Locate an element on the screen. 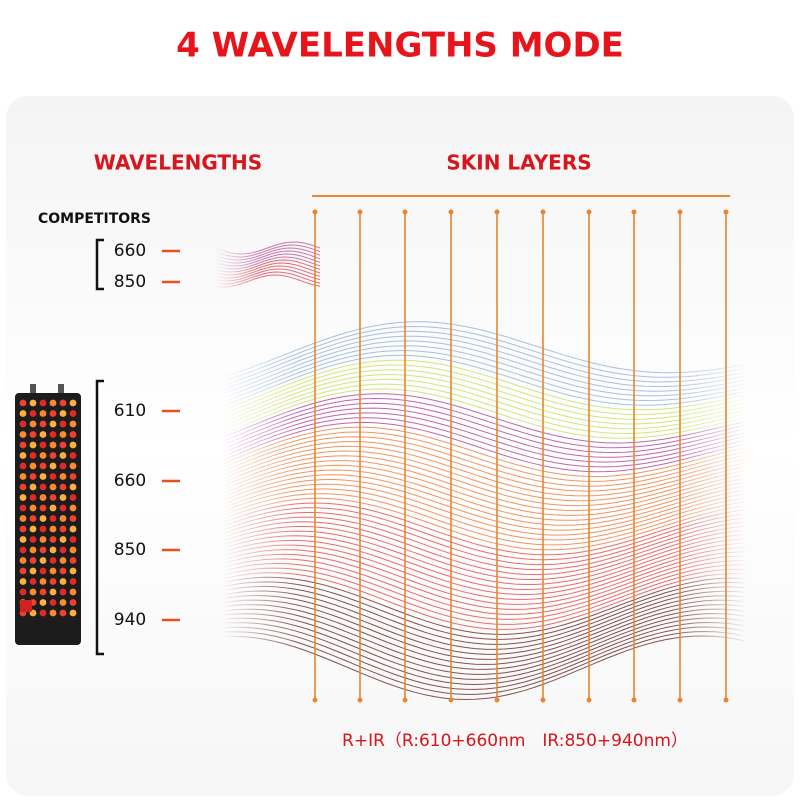 The height and width of the screenshot is (804, 800). wavelength-label: 610 is located at coordinates (130, 411).